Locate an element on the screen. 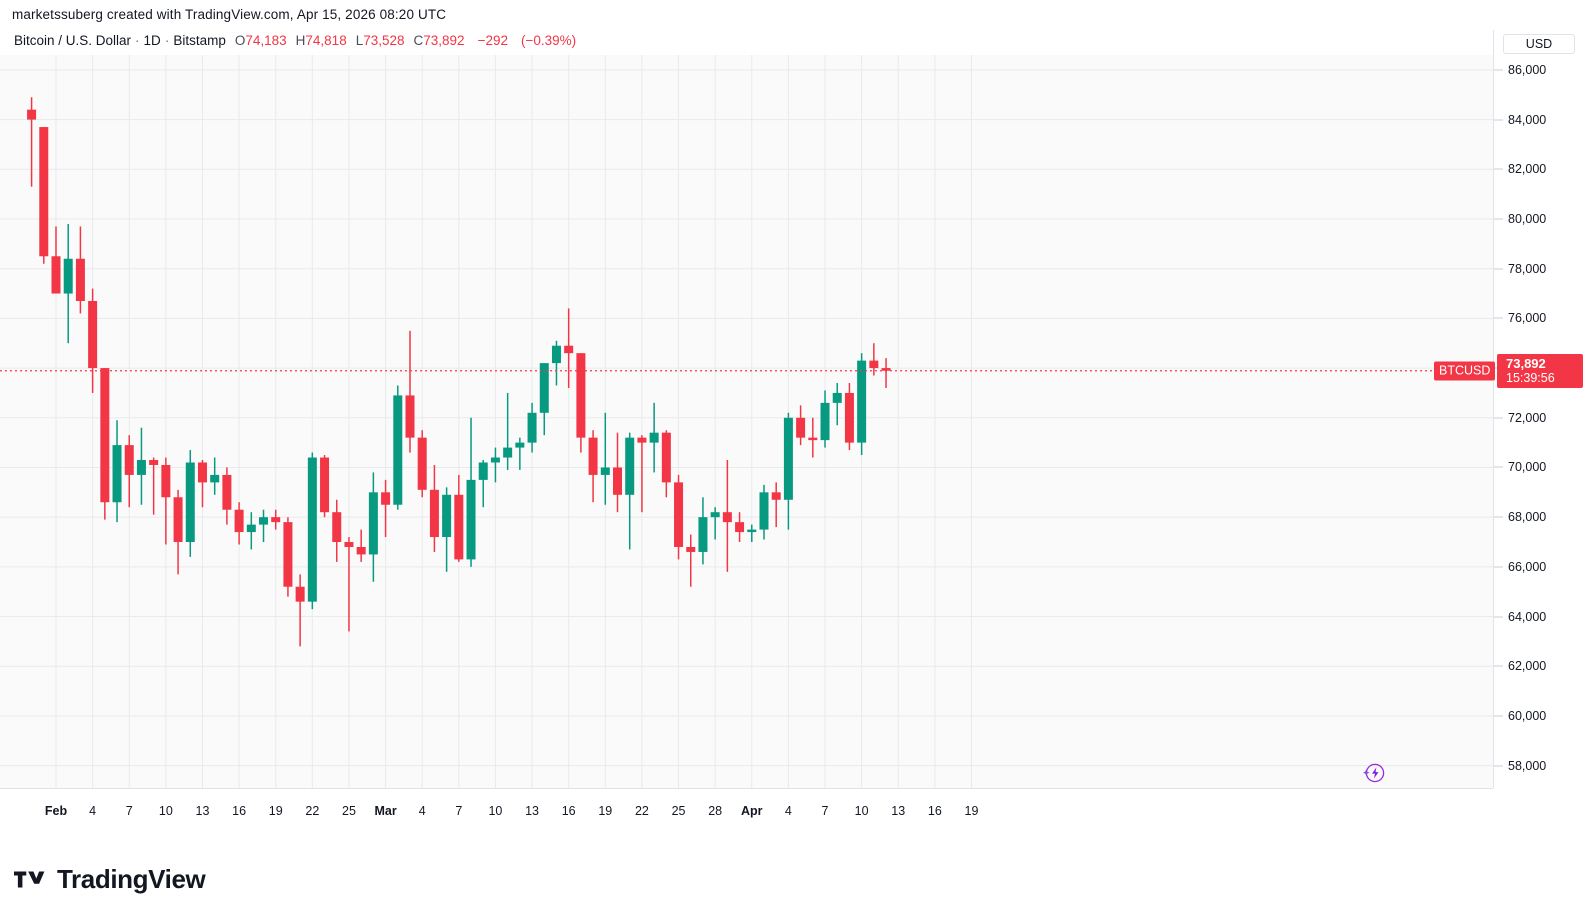 The width and height of the screenshot is (1587, 917). legend-close-prefix: C is located at coordinates (418, 40).